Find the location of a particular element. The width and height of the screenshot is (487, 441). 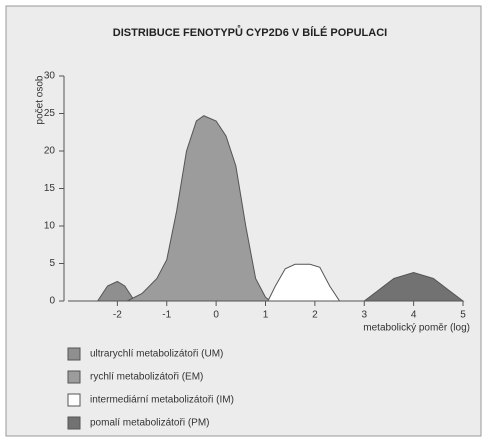

legend-label: rychlí metabolizátoři (EM) is located at coordinates (146, 377).